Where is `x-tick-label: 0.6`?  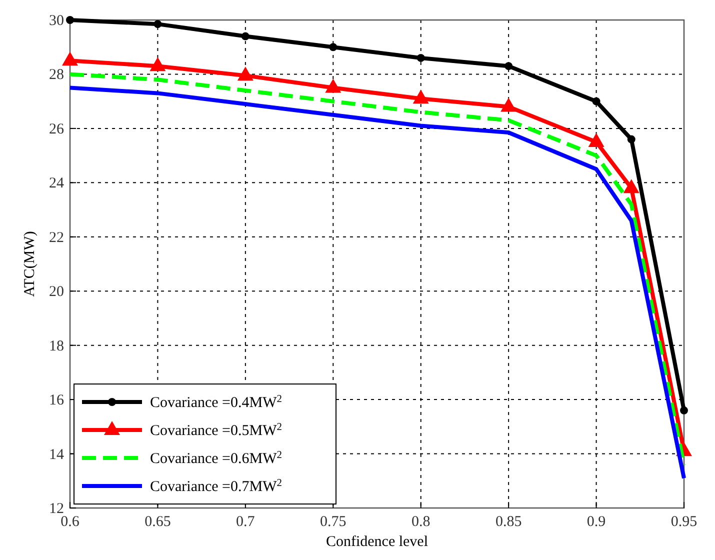
x-tick-label: 0.6 is located at coordinates (70, 522).